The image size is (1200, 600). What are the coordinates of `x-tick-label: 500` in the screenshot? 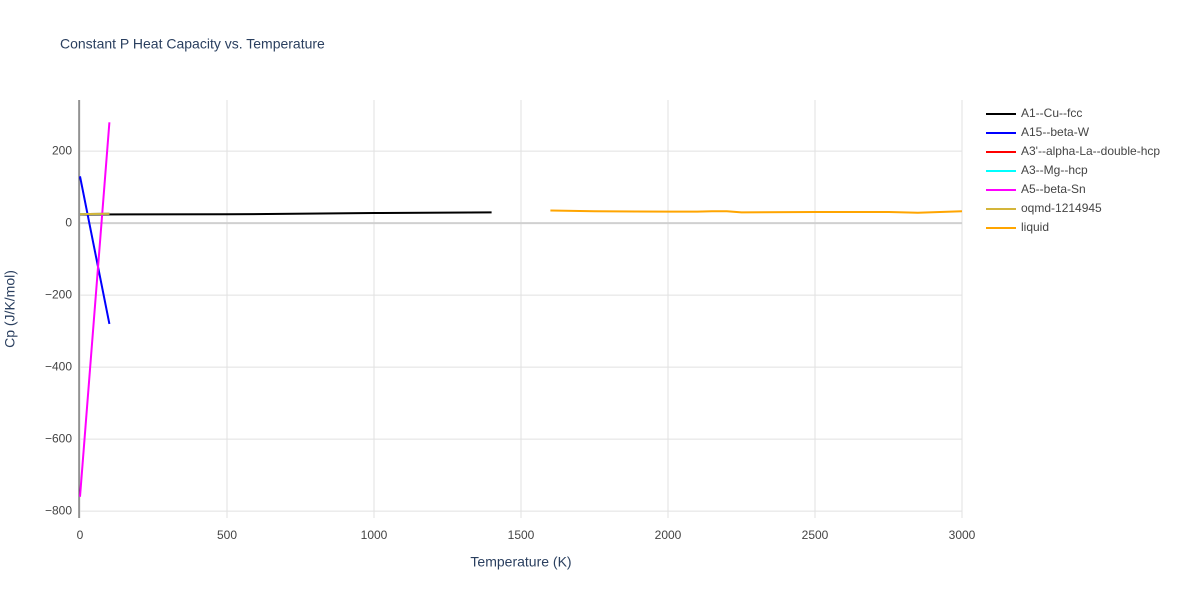 It's located at (227, 535).